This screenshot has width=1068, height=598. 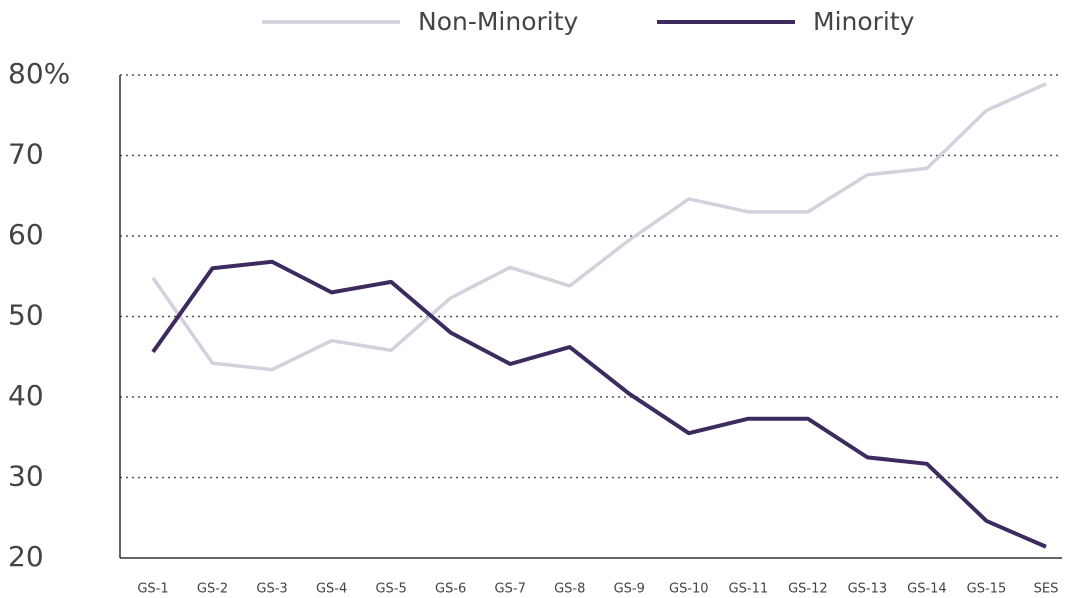 I want to click on y-tick-label: 60, so click(x=26, y=234).